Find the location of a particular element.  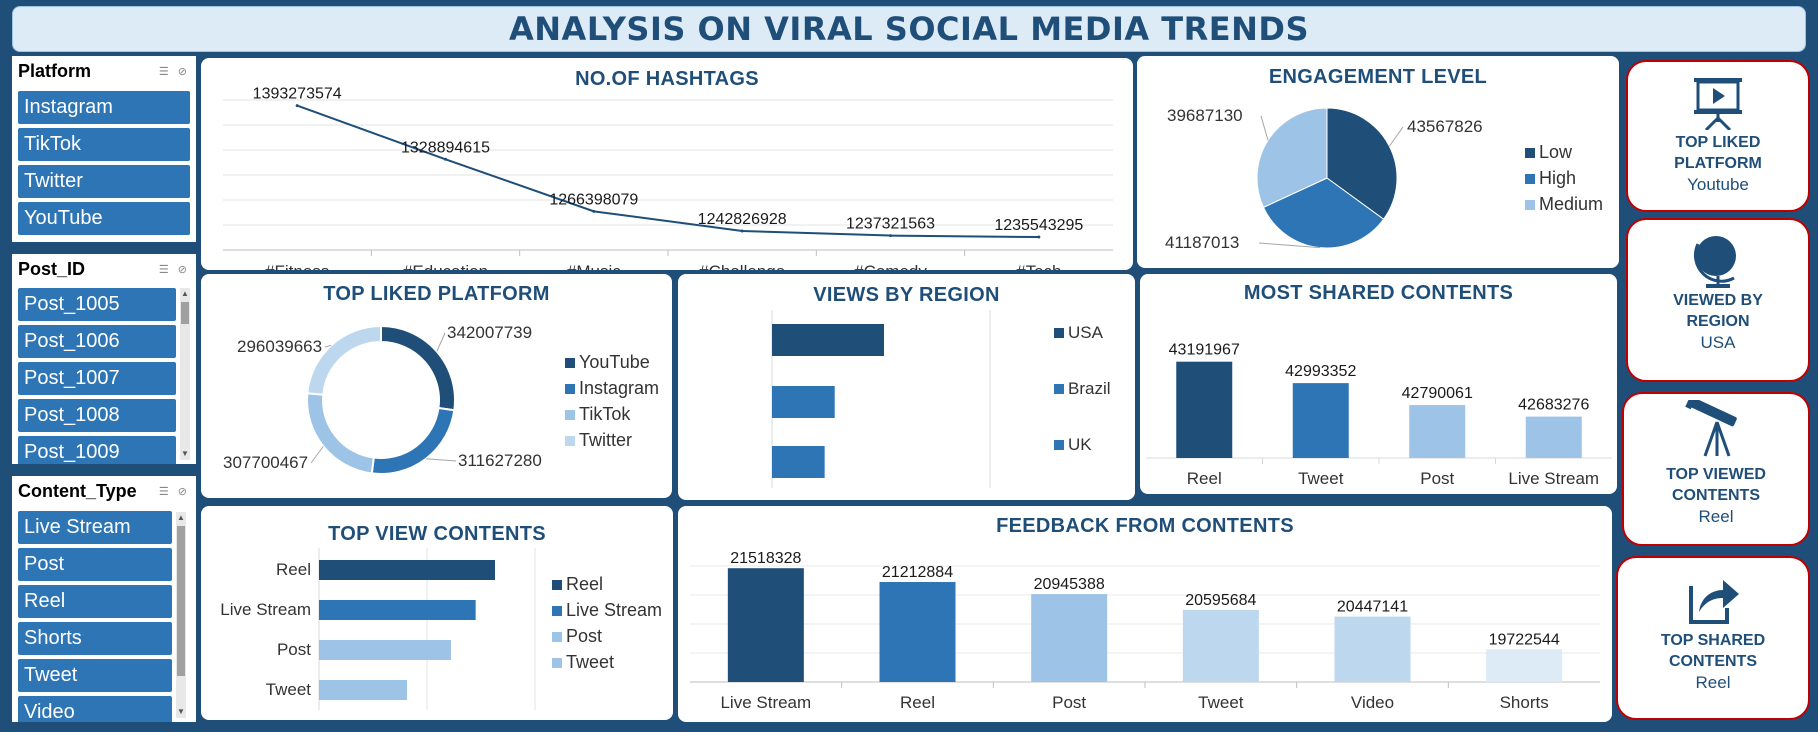

data-label: 311627280 is located at coordinates (500, 460).